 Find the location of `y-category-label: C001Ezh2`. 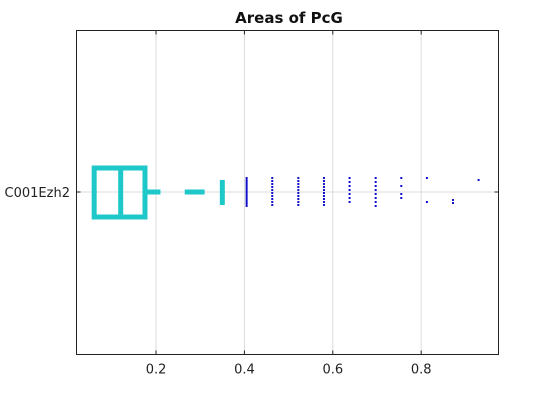

y-category-label: C001Ezh2 is located at coordinates (37, 193).